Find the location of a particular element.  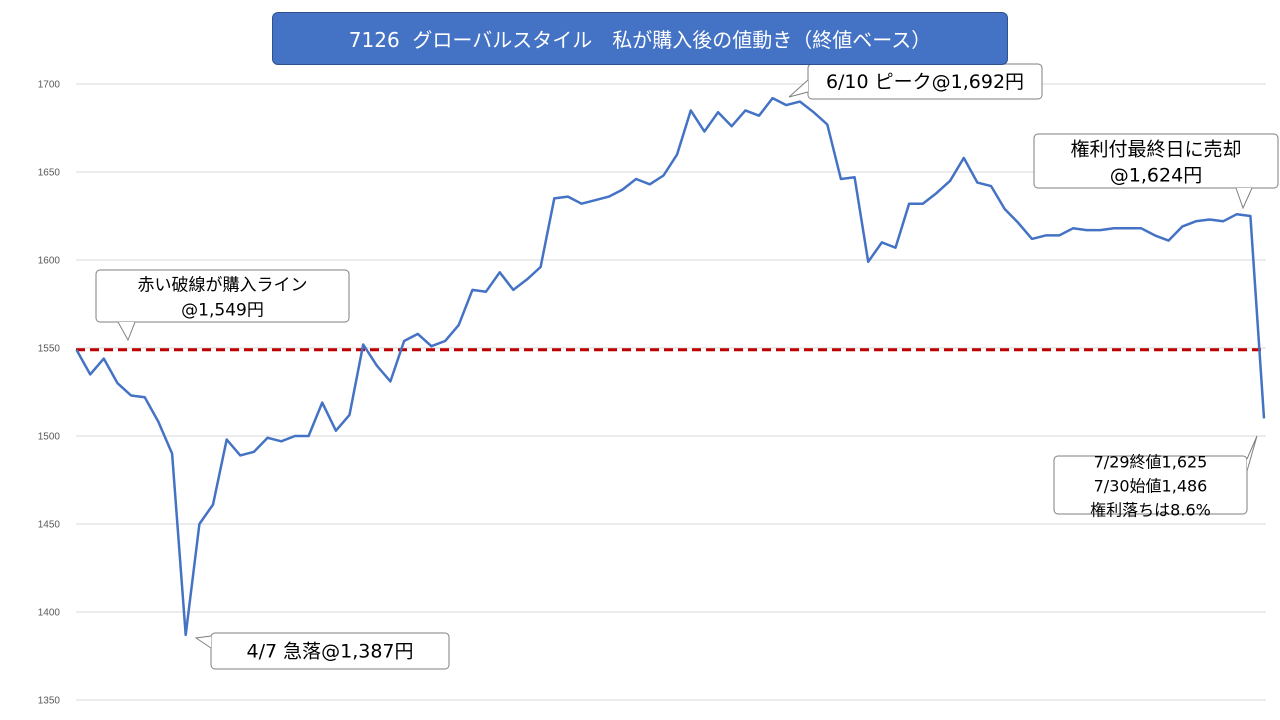

callout-text: 4/7 急落@1,387円 is located at coordinates (329, 652).